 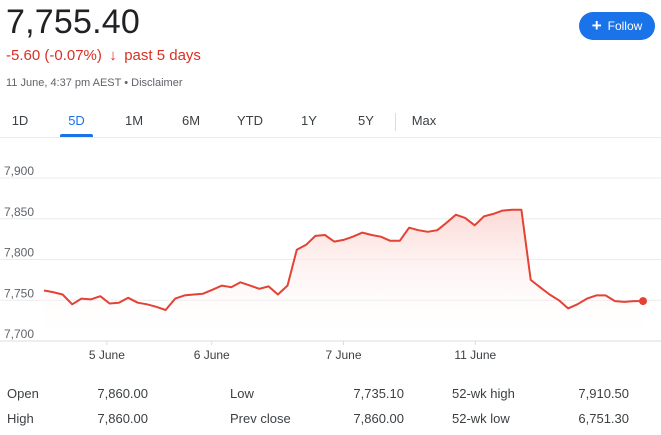 I want to click on x-tick-label: 7 June, so click(x=343, y=355).